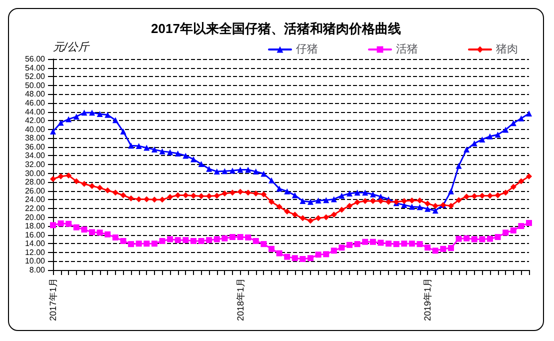 The width and height of the screenshot is (554, 341). Describe the element at coordinates (507, 49) in the screenshot. I see `legend-label: 猪肉` at that location.